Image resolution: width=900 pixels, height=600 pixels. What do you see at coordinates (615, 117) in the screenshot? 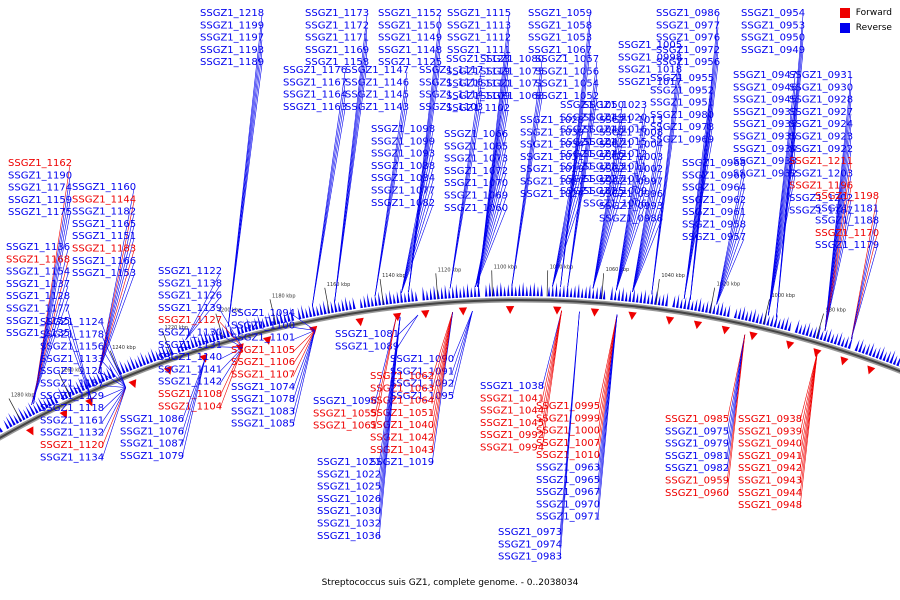
I see `gene-label: SSGZ1_1020` at bounding box center [615, 117].